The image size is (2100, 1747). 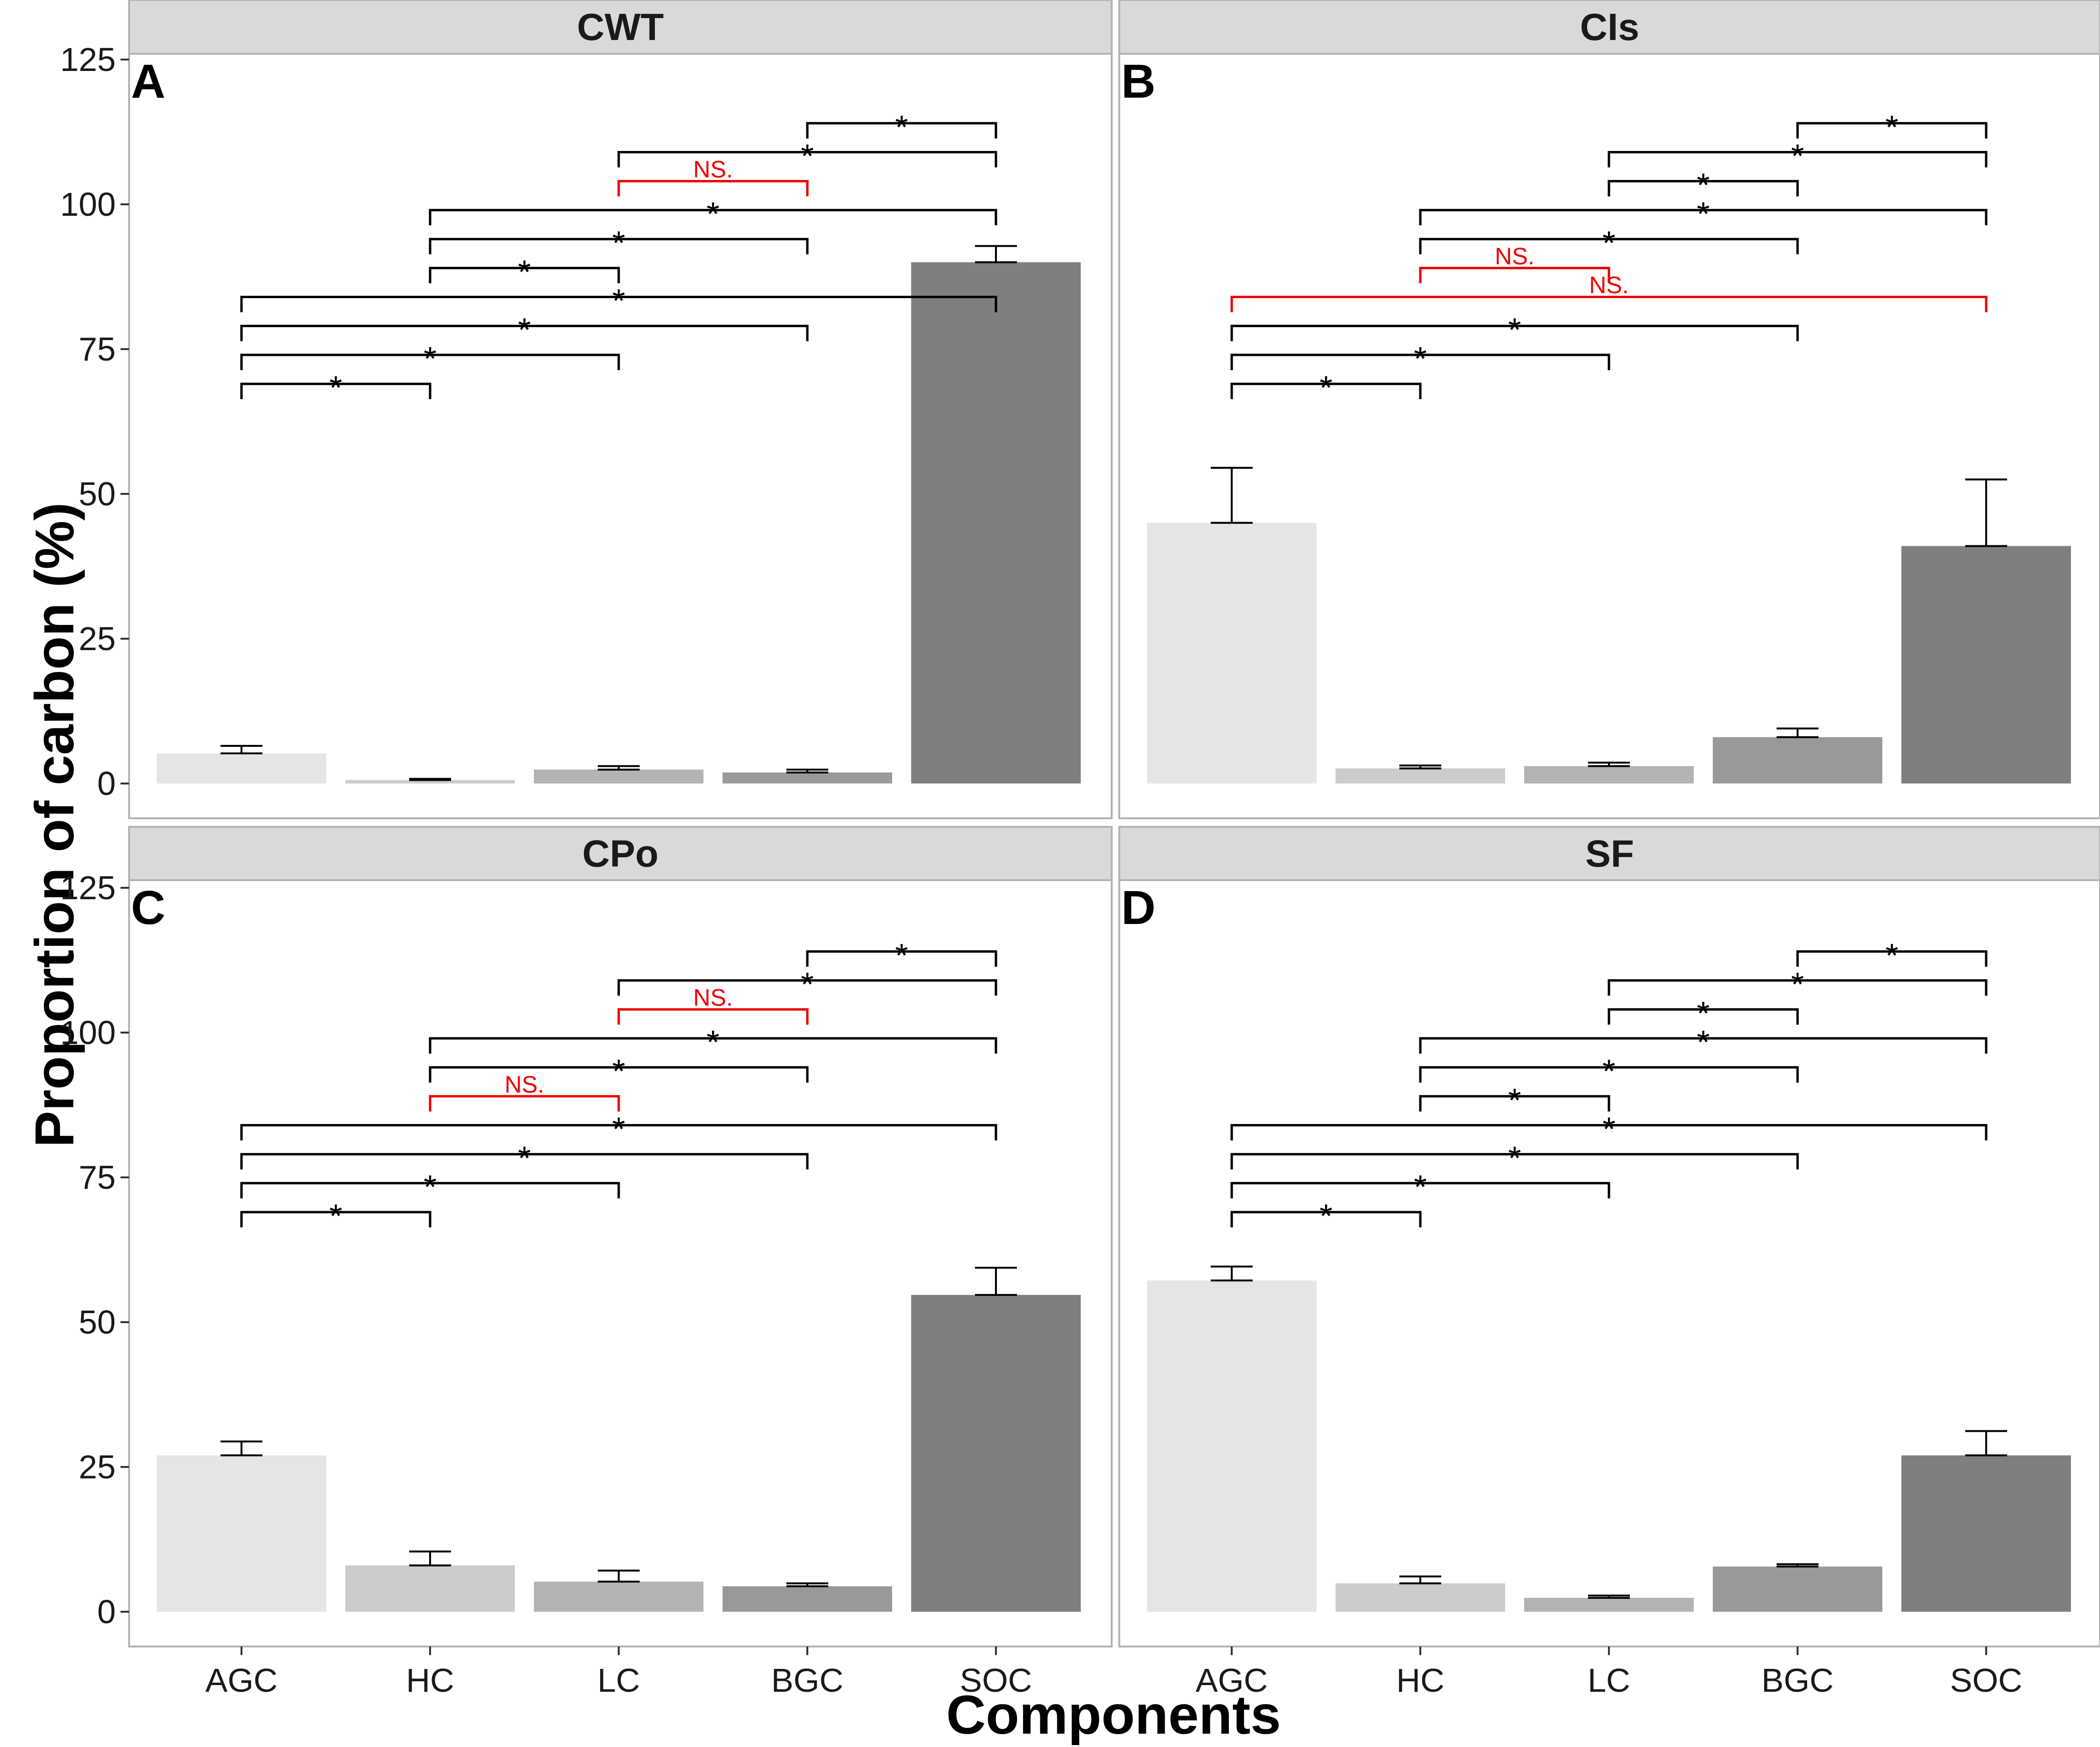 I want to click on x-tick-label: AGC, so click(x=241, y=1680).